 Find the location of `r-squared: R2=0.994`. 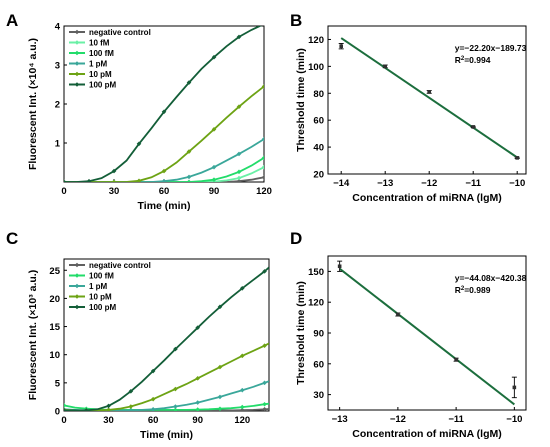

r-squared: R2=0.994 is located at coordinates (473, 60).